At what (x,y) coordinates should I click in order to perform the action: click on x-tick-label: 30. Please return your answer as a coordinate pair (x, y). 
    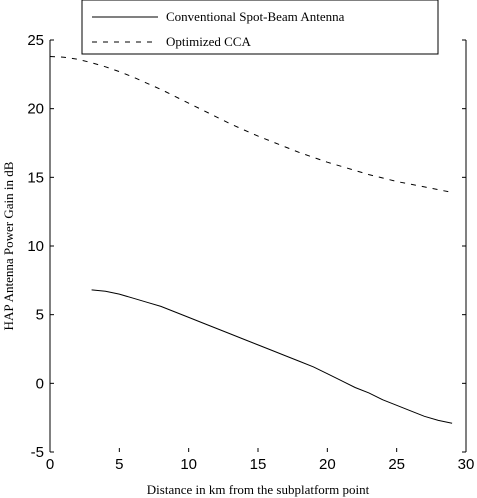
    Looking at the image, I should click on (466, 464).